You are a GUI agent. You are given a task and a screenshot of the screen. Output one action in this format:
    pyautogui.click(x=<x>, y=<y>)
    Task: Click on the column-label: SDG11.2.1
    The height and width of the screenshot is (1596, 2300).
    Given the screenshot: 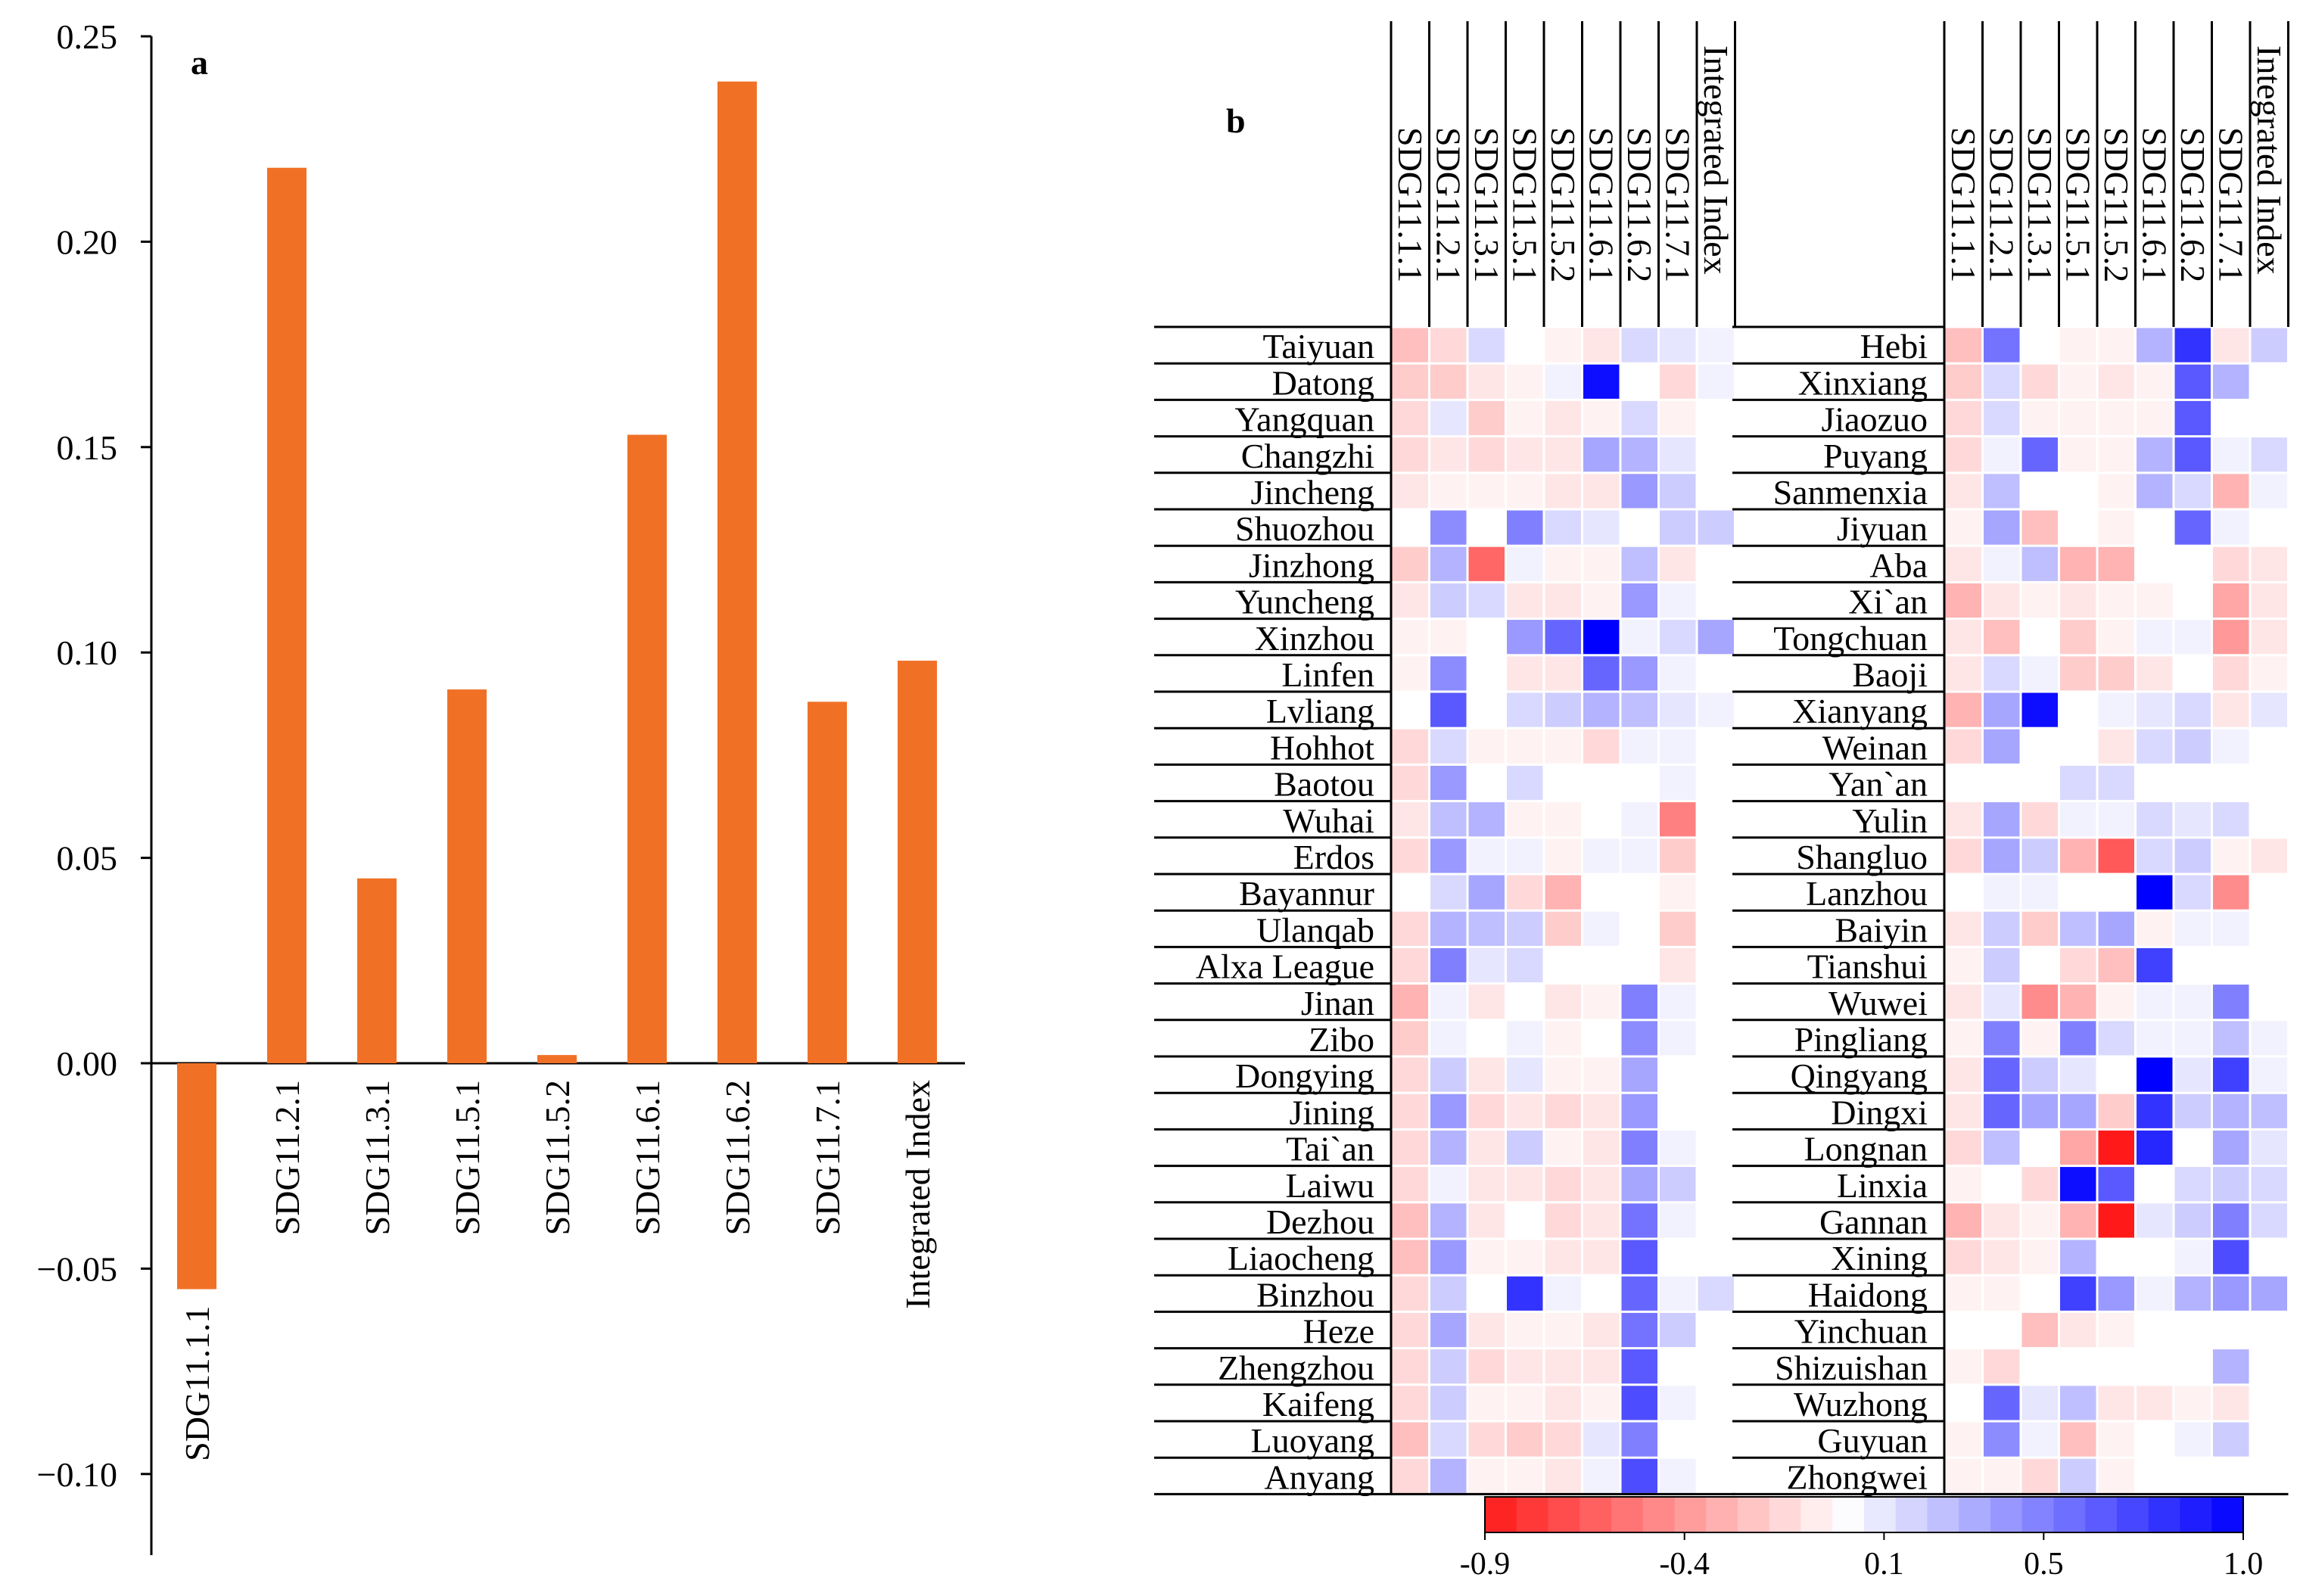 What is the action you would take?
    pyautogui.click(x=1449, y=204)
    